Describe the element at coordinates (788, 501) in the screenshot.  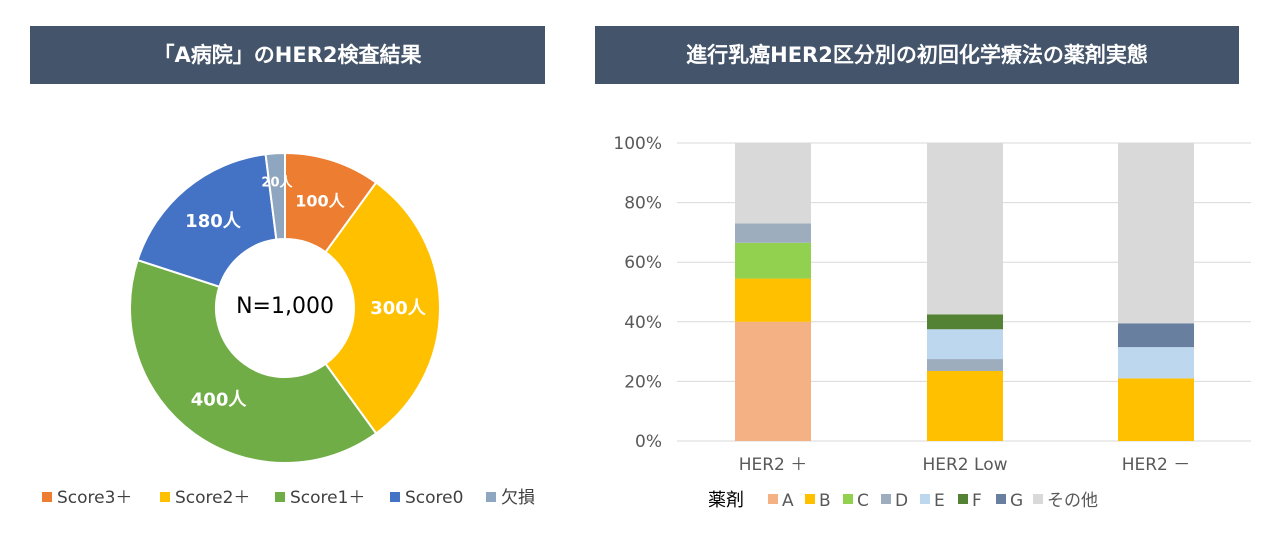
I see `legend-label: A` at that location.